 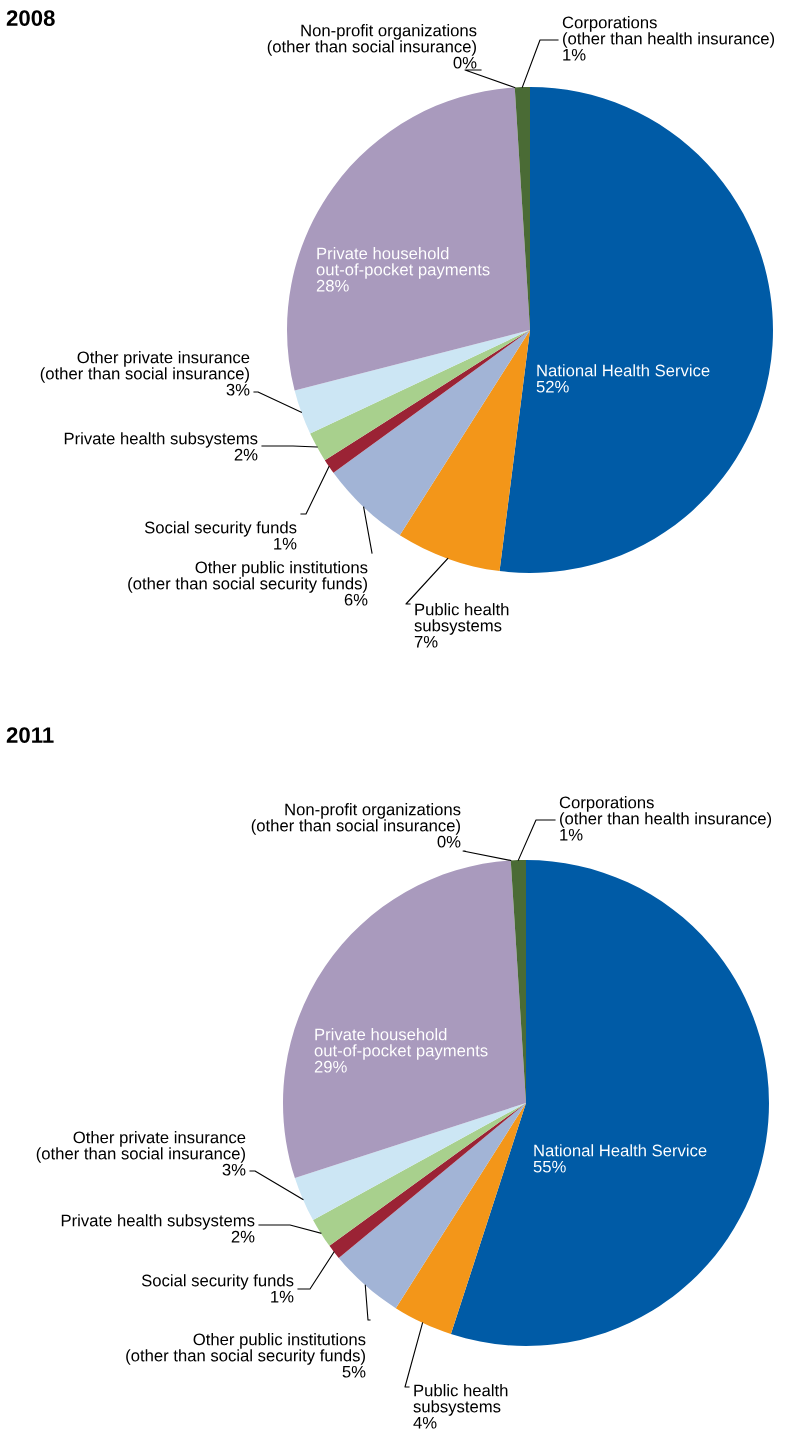 I want to click on data-label: 28%, so click(x=332, y=285).